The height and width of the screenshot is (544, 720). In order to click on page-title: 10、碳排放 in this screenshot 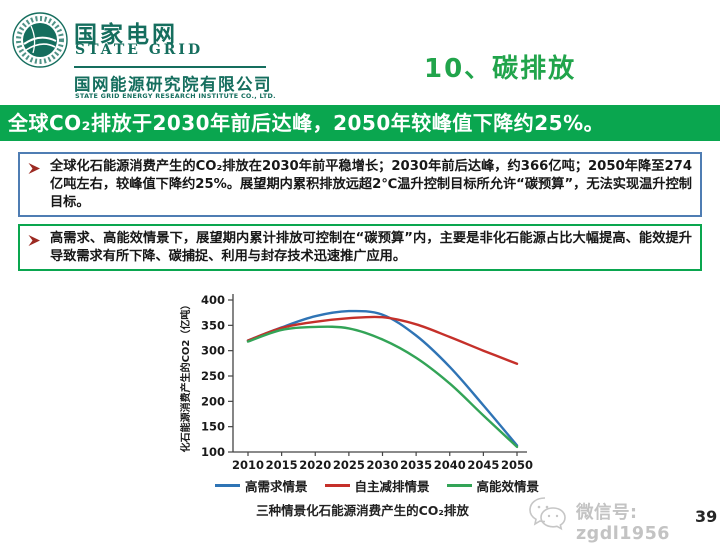, I will do `click(500, 69)`.